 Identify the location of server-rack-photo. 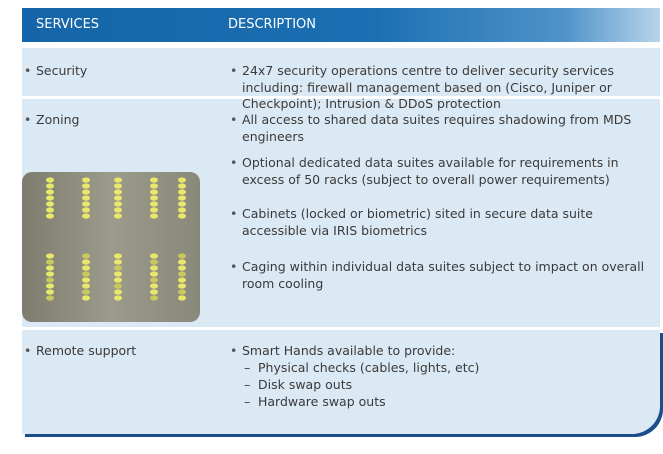
(111, 247).